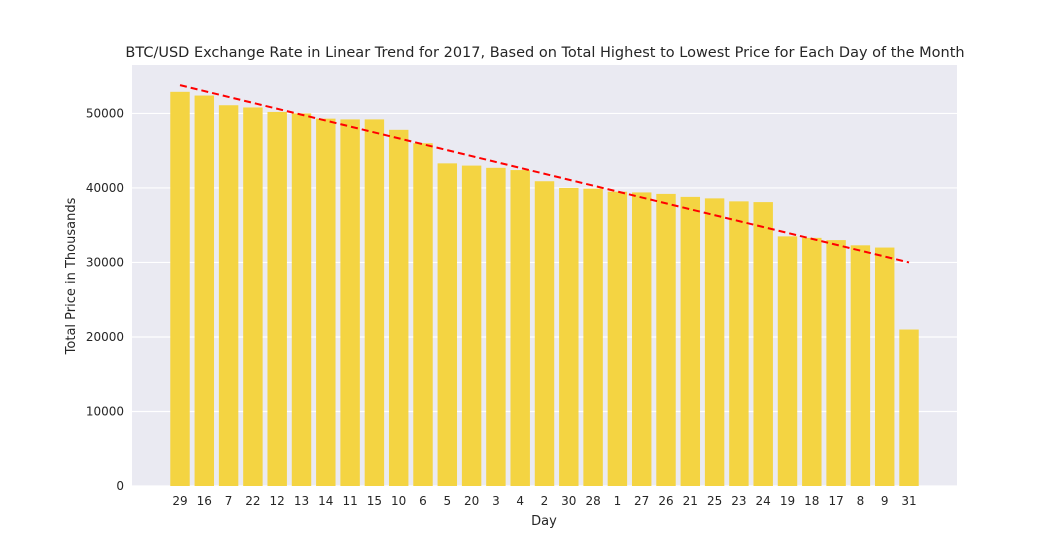  Describe the element at coordinates (179, 501) in the screenshot. I see `x-tick-label: 29` at that location.